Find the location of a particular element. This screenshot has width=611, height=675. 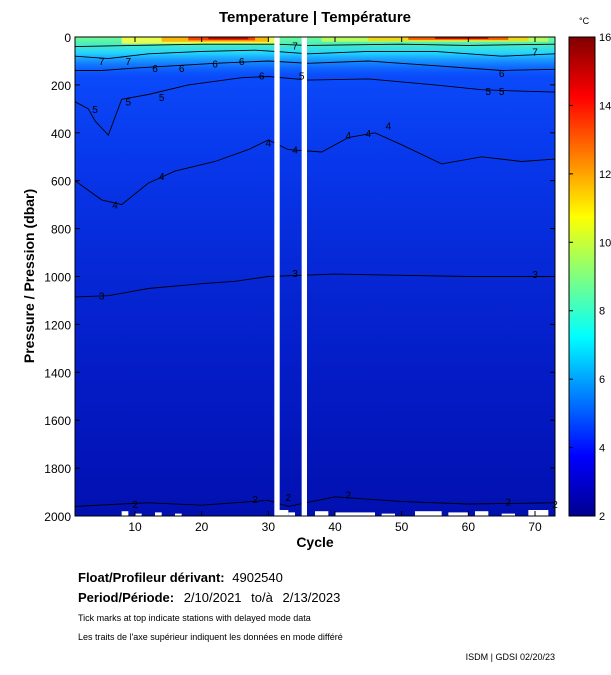

x-tick-label: 50 is located at coordinates (402, 527).